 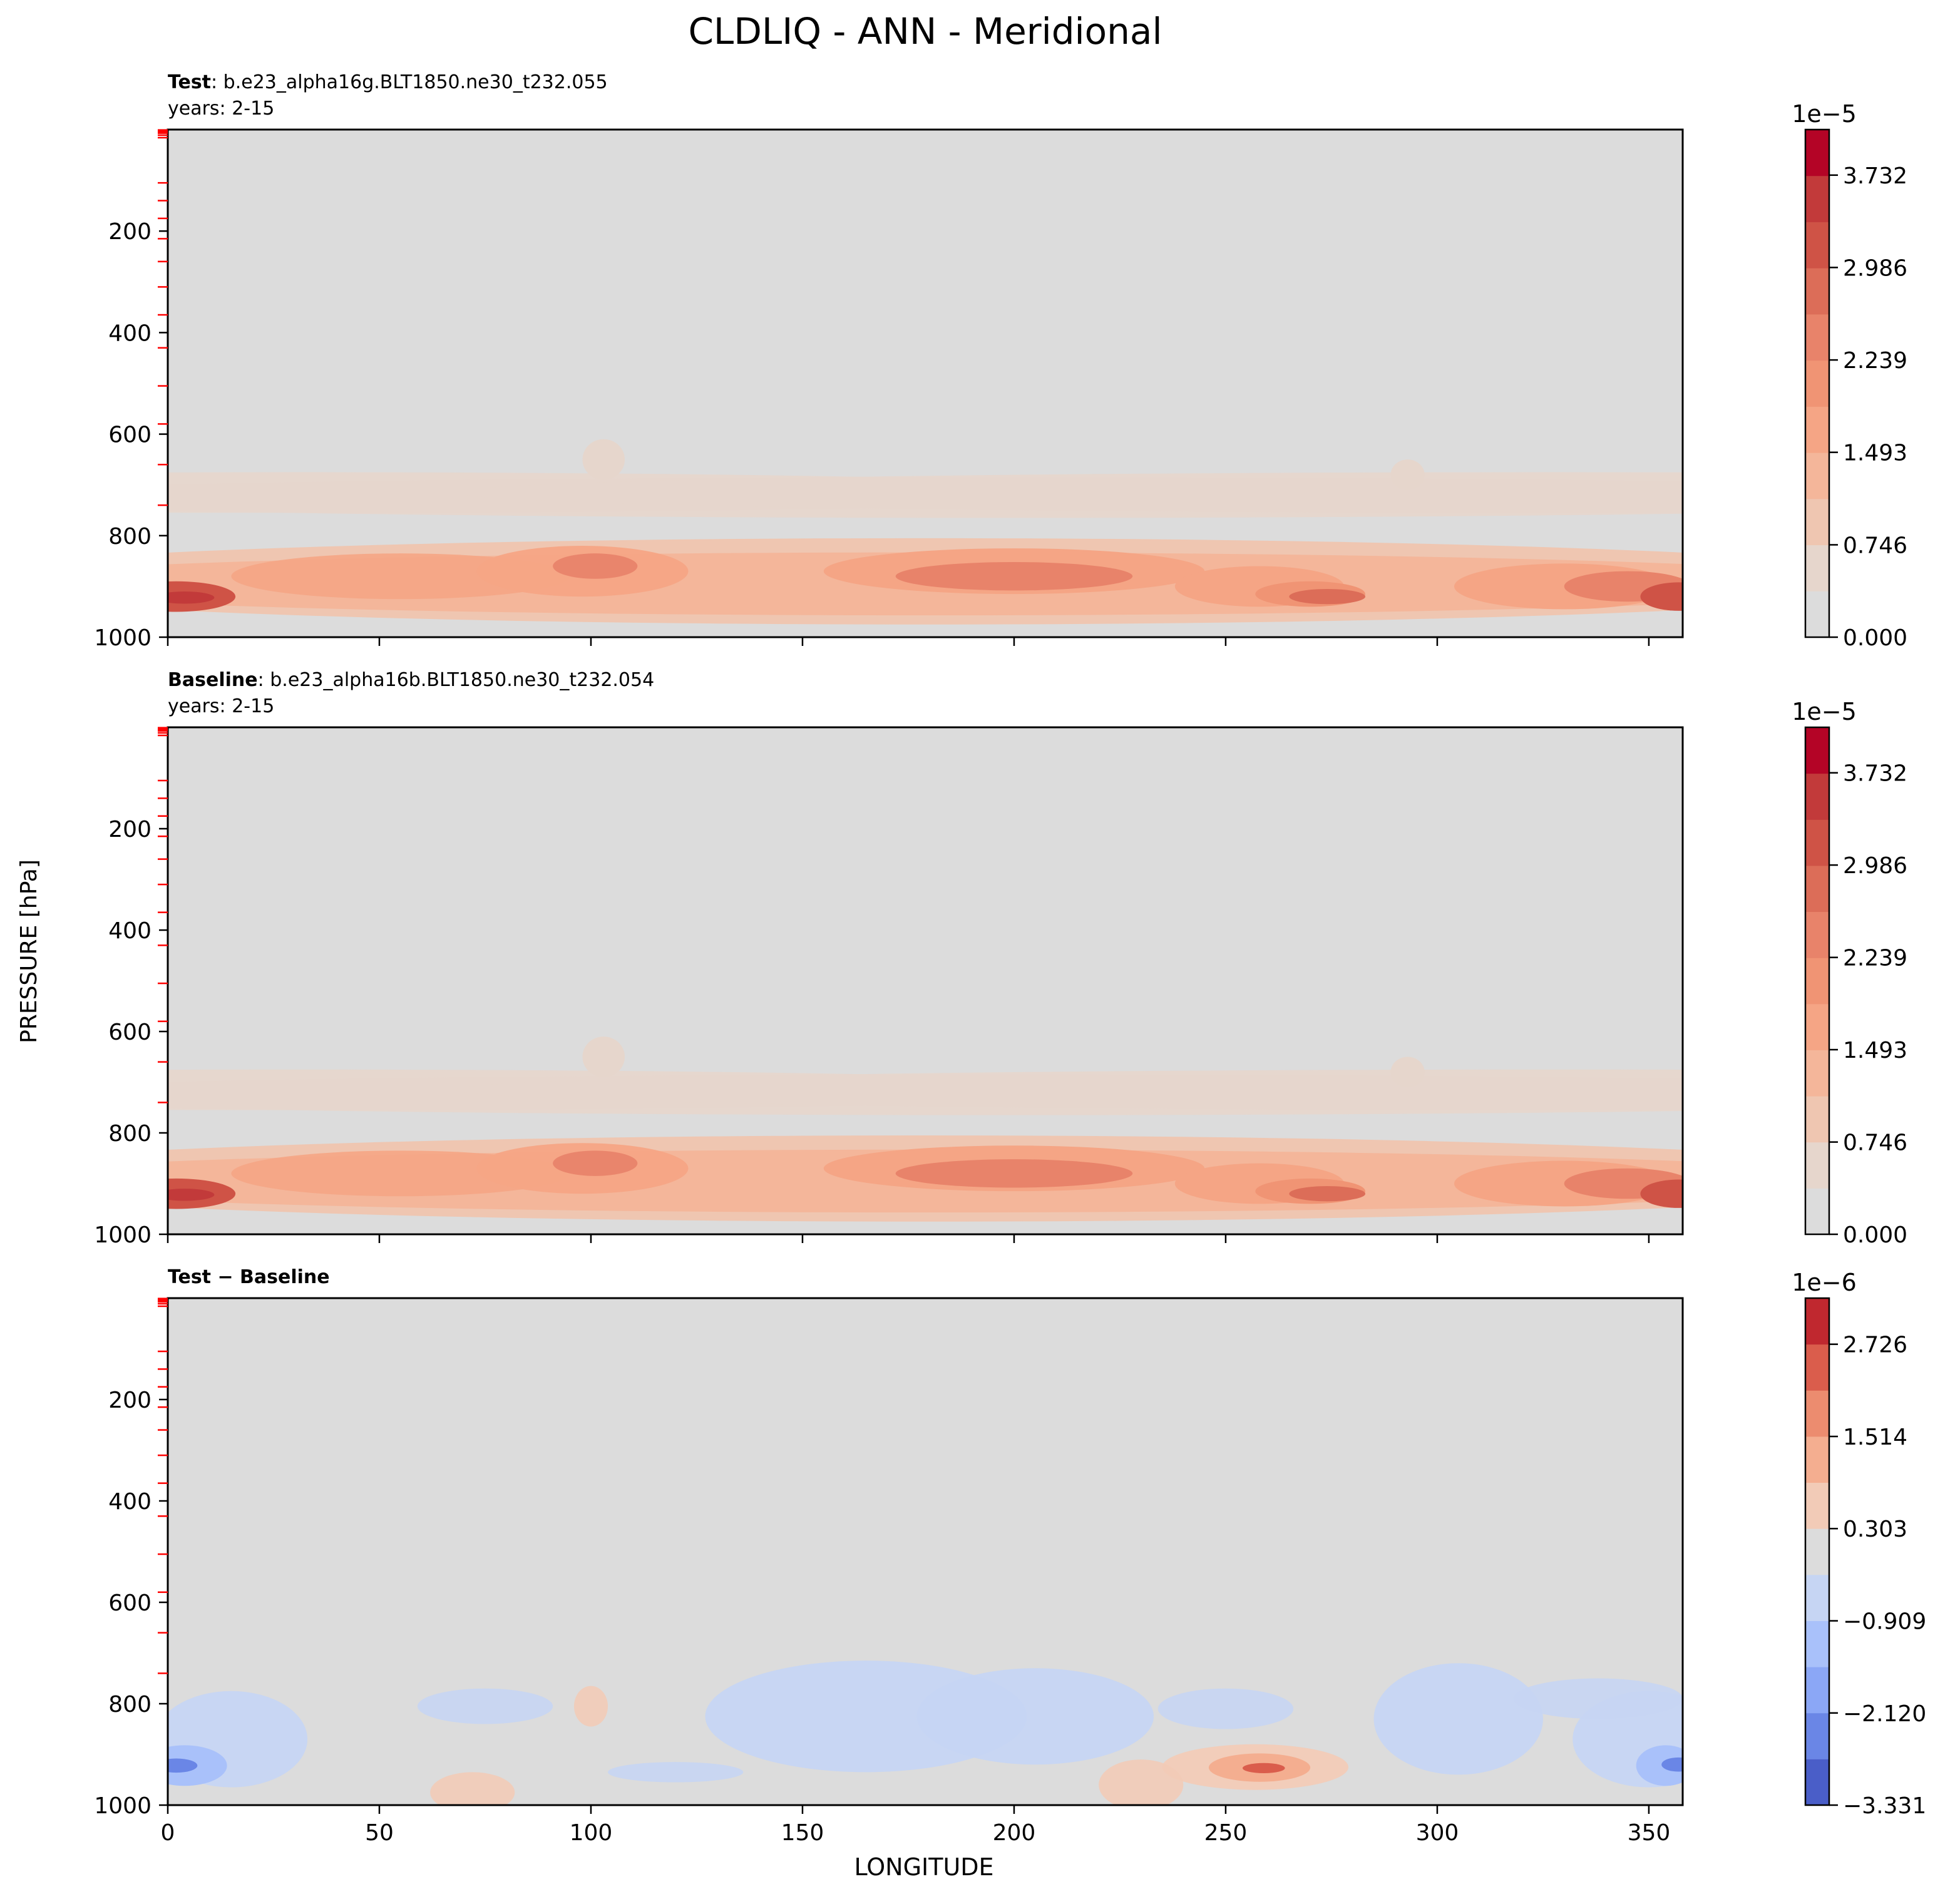 I want to click on colorbar-tick-label: 1.514, so click(x=1875, y=1437).